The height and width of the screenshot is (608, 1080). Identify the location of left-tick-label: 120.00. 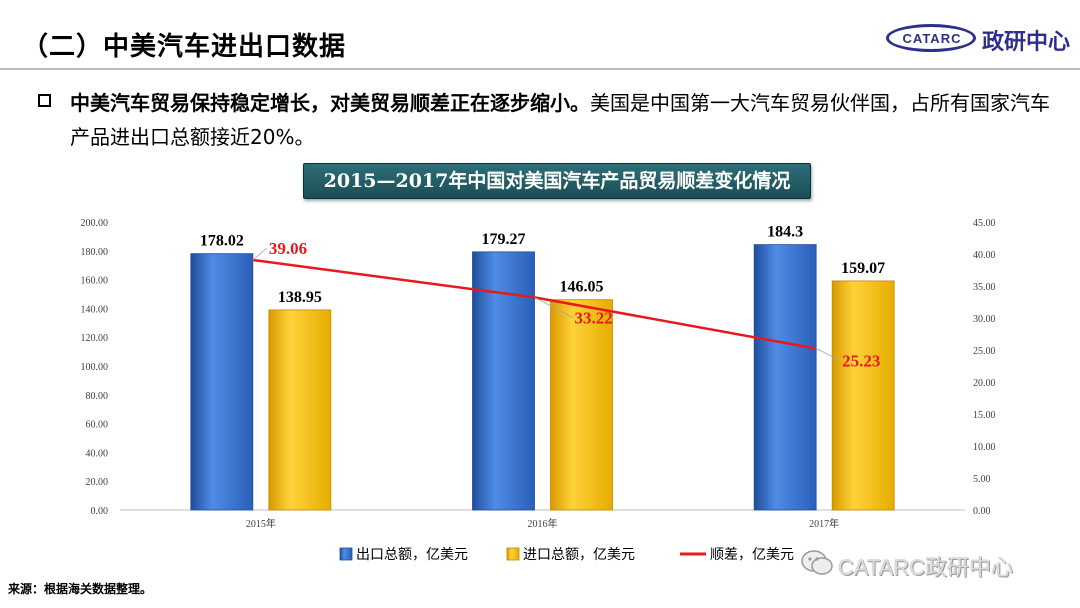
(95, 338).